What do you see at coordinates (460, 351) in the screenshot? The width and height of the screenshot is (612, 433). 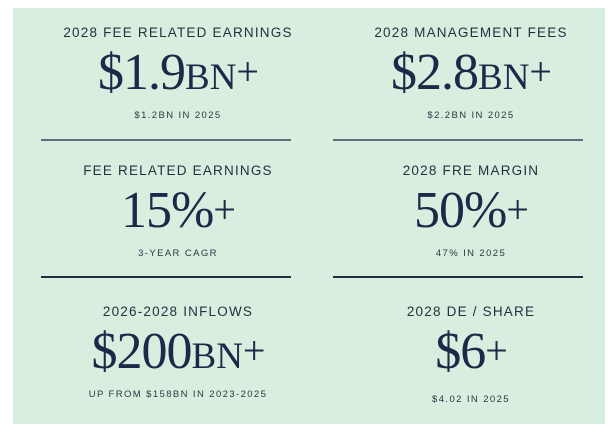 I see `metric-number: $6` at bounding box center [460, 351].